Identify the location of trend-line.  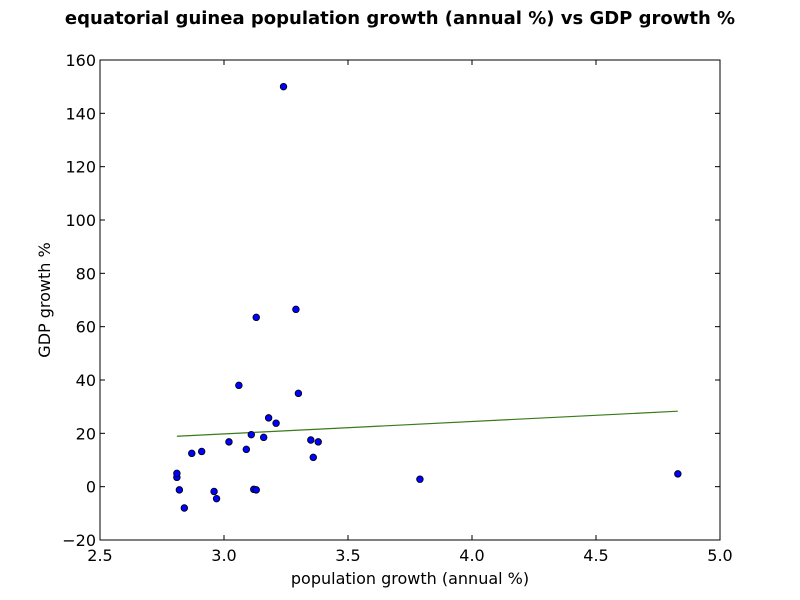
(427, 423).